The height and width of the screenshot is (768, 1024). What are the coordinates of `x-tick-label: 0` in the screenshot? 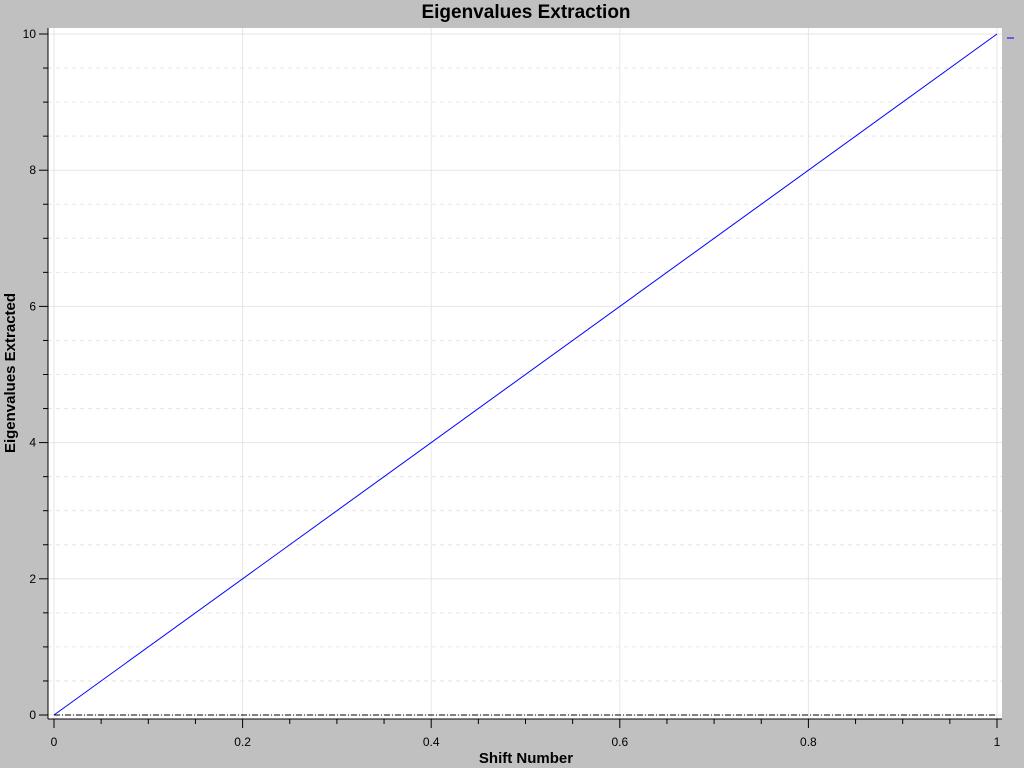 It's located at (54, 742).